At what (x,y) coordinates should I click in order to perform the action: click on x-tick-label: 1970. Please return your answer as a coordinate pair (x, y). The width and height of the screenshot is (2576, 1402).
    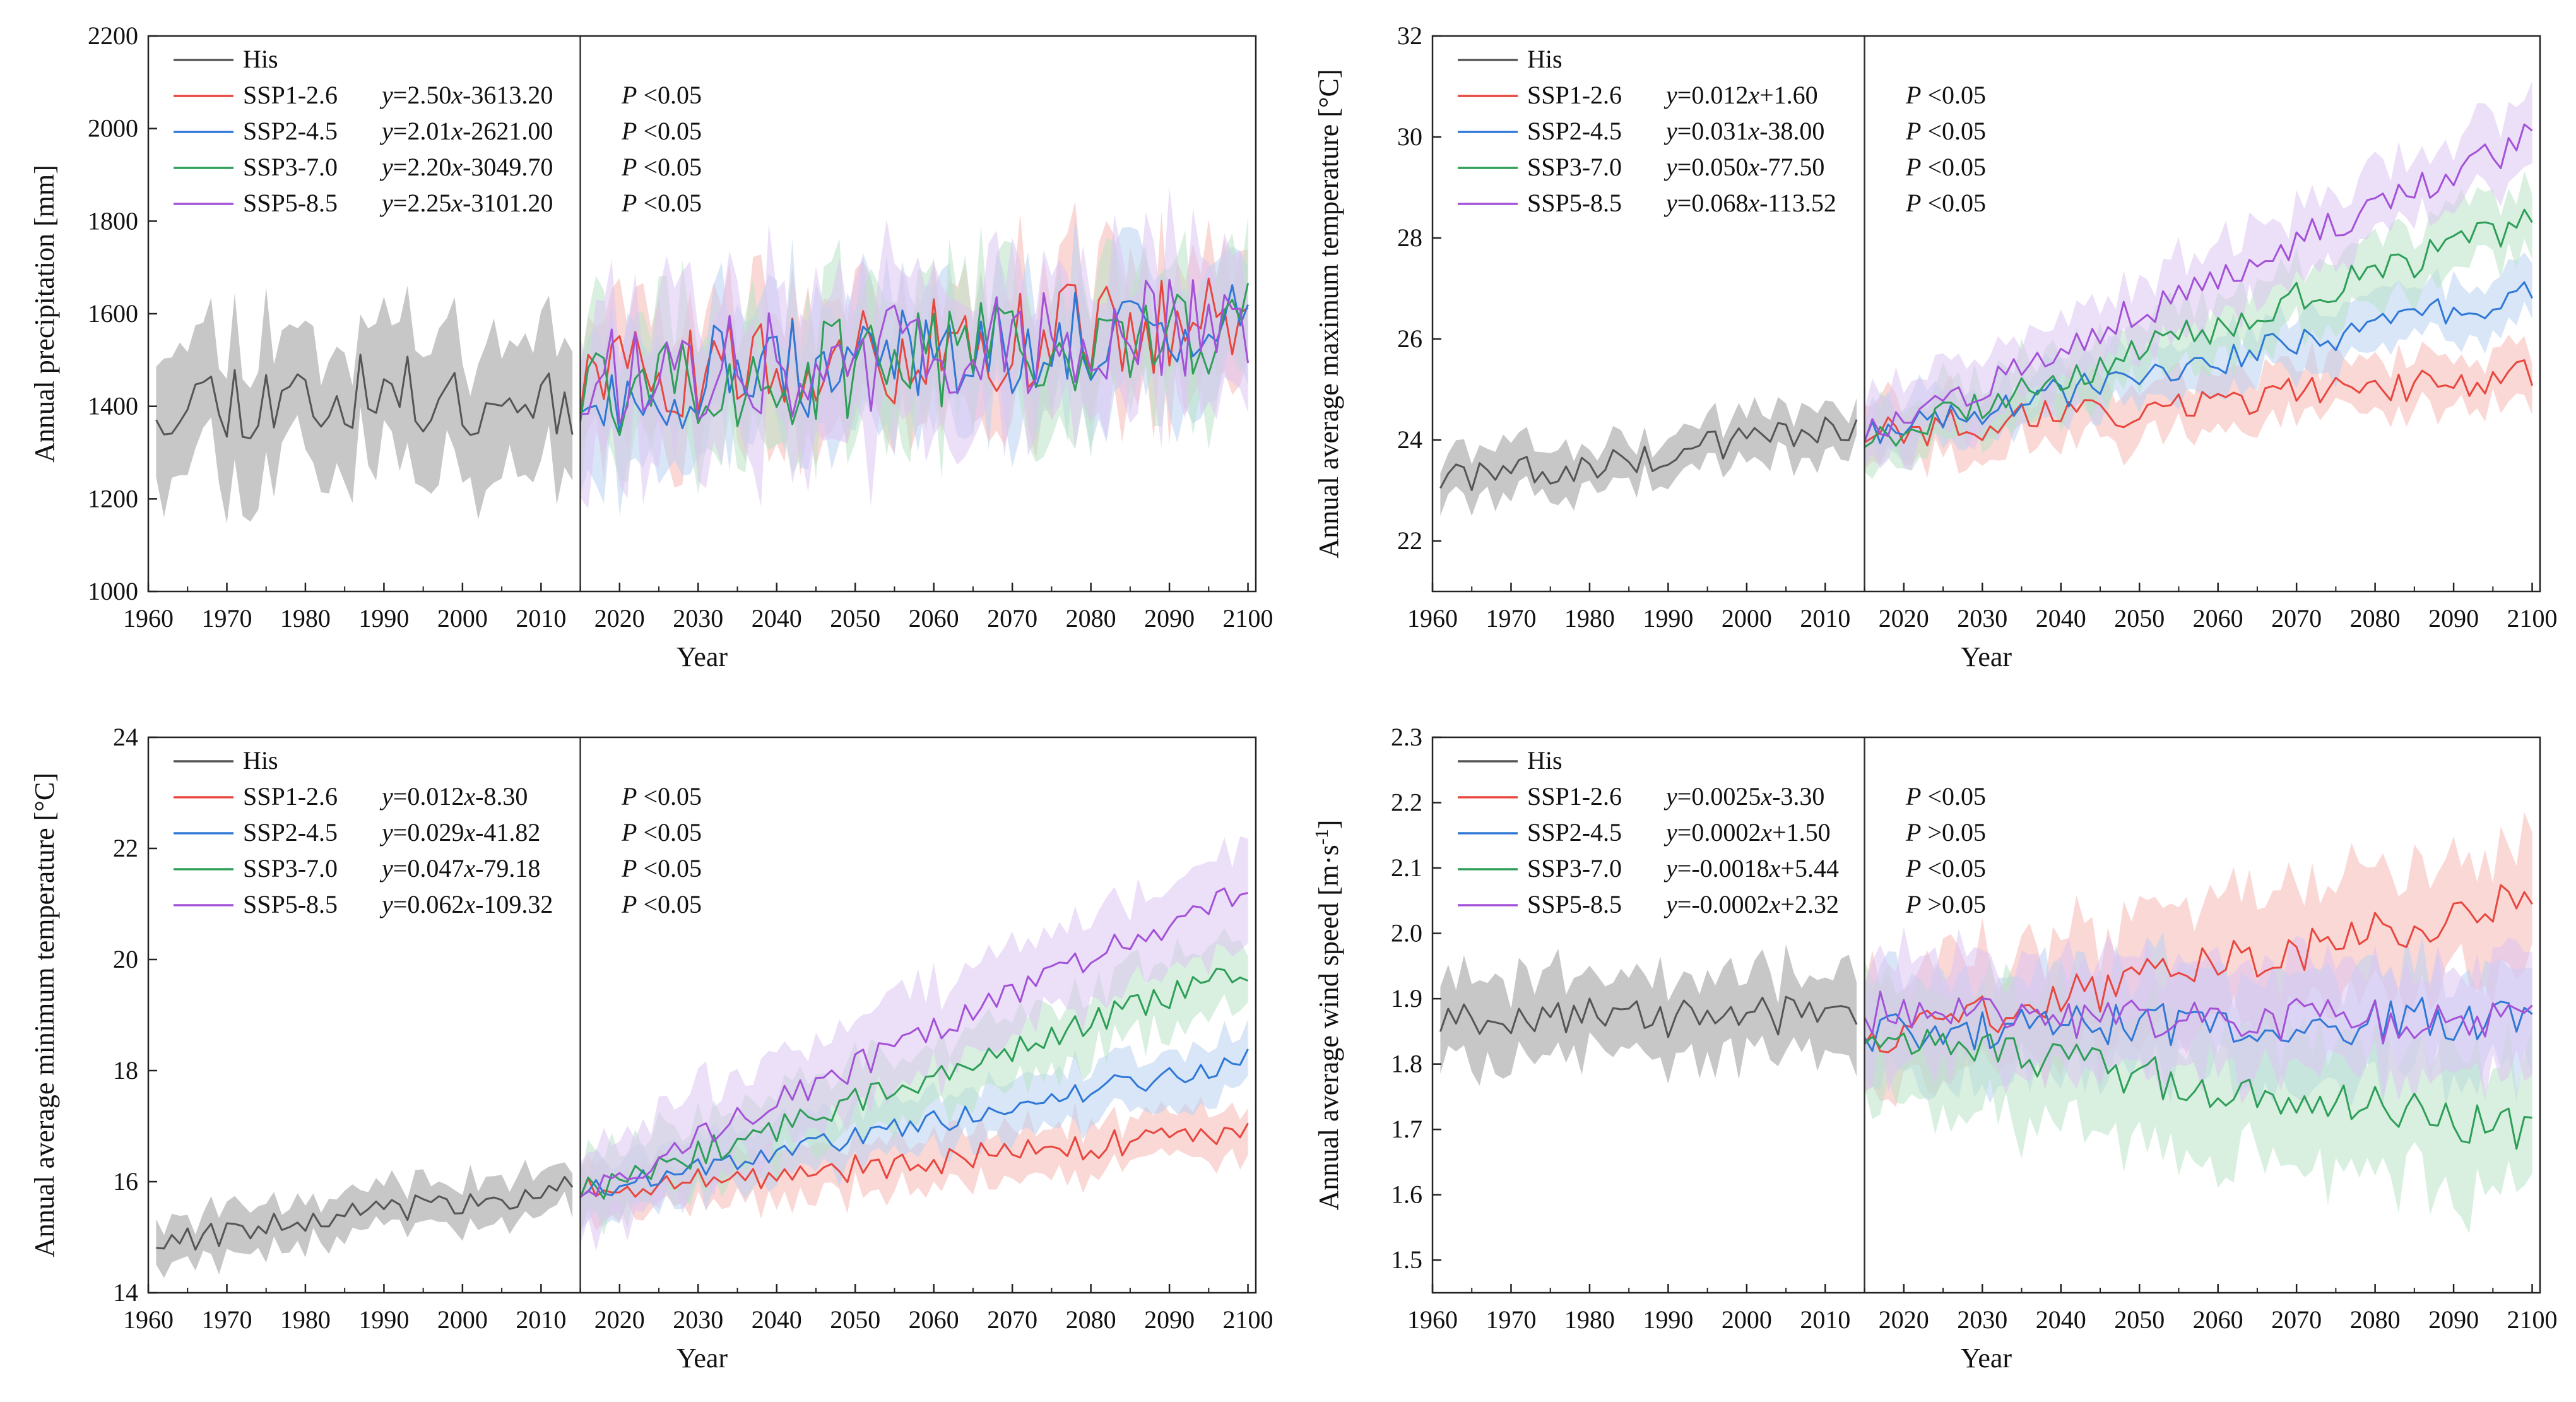
    Looking at the image, I should click on (226, 618).